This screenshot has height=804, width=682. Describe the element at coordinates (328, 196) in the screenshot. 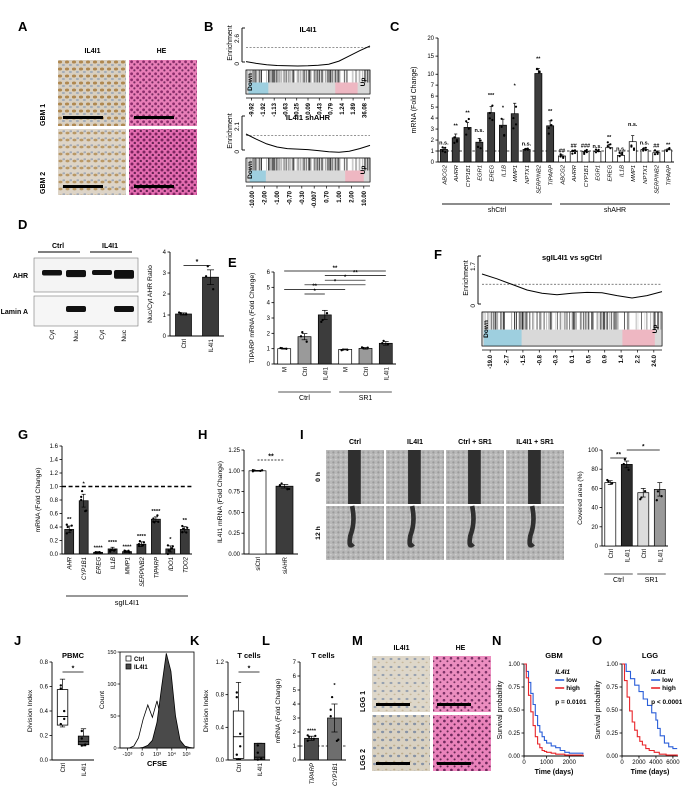

I see `gsea-tick: 0.70` at that location.